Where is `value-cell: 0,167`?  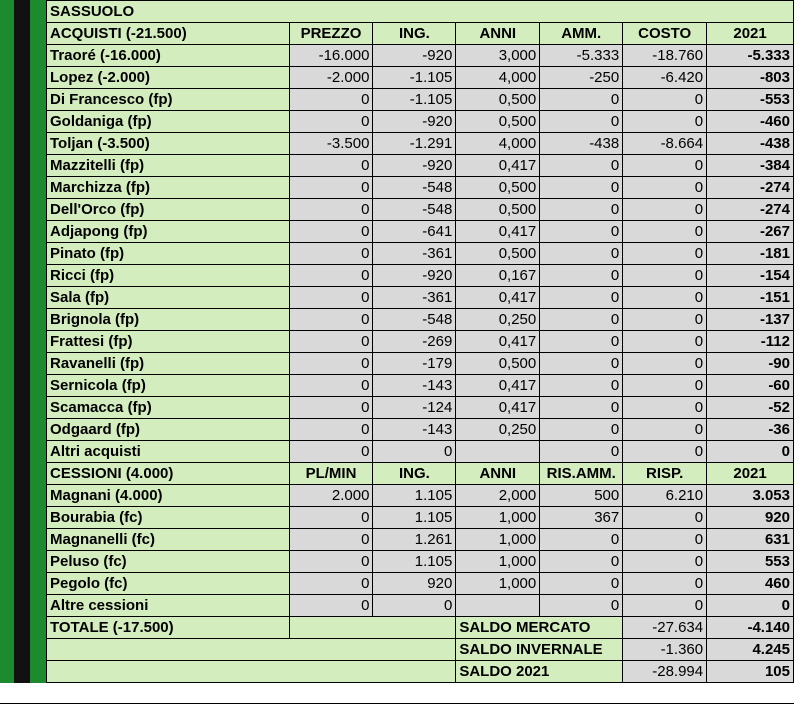 value-cell: 0,167 is located at coordinates (498, 275).